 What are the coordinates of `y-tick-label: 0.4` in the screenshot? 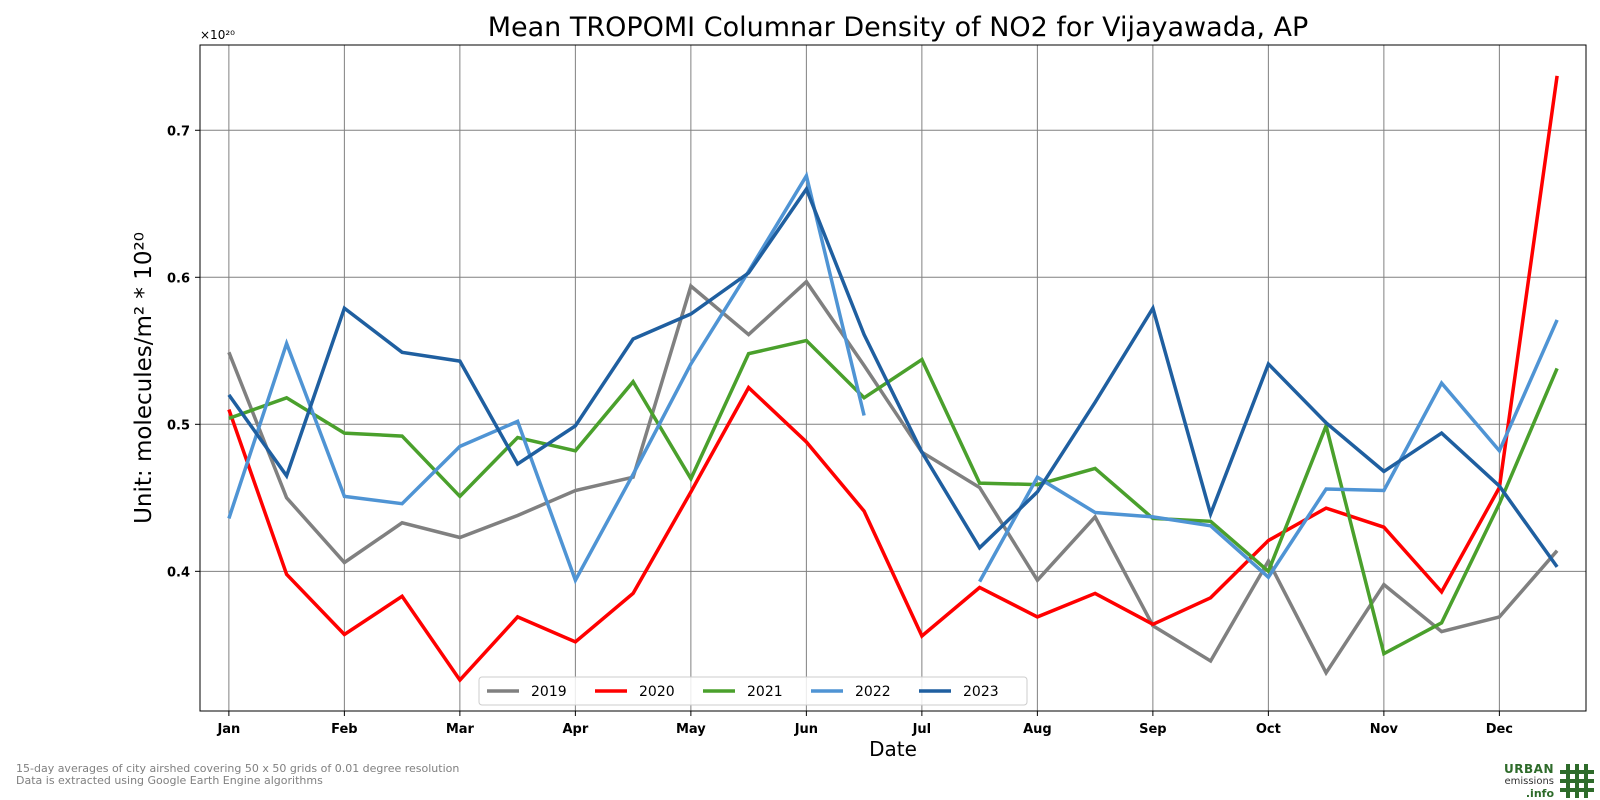 It's located at (178, 572).